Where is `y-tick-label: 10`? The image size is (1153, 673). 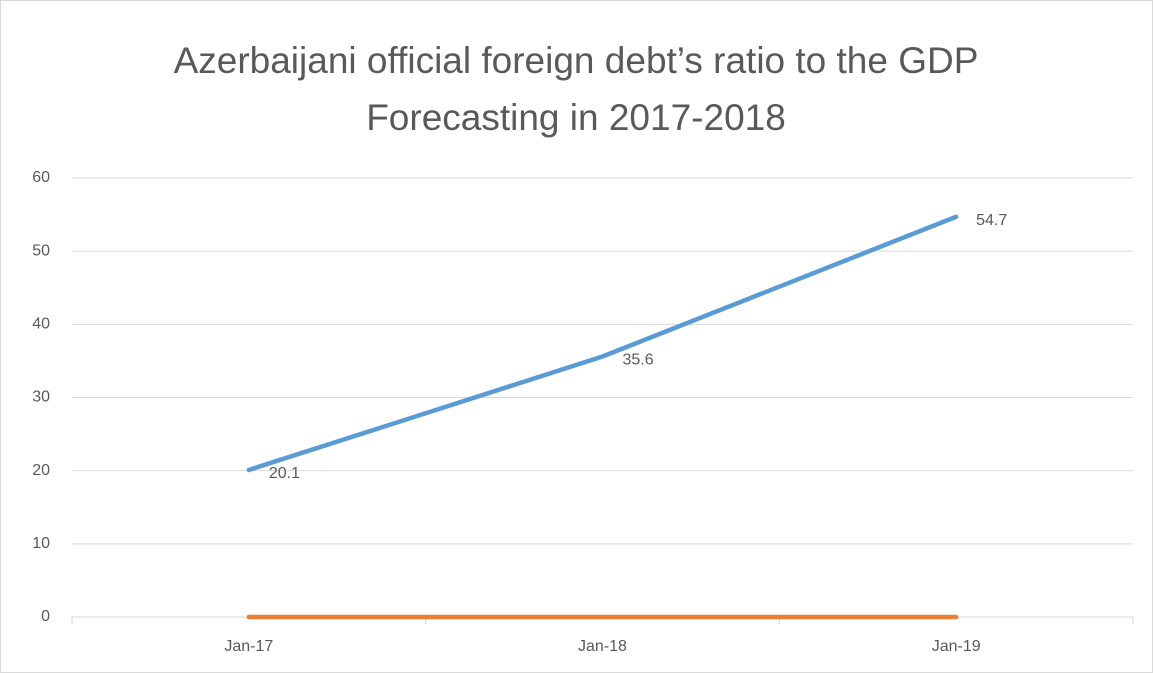 y-tick-label: 10 is located at coordinates (41, 543).